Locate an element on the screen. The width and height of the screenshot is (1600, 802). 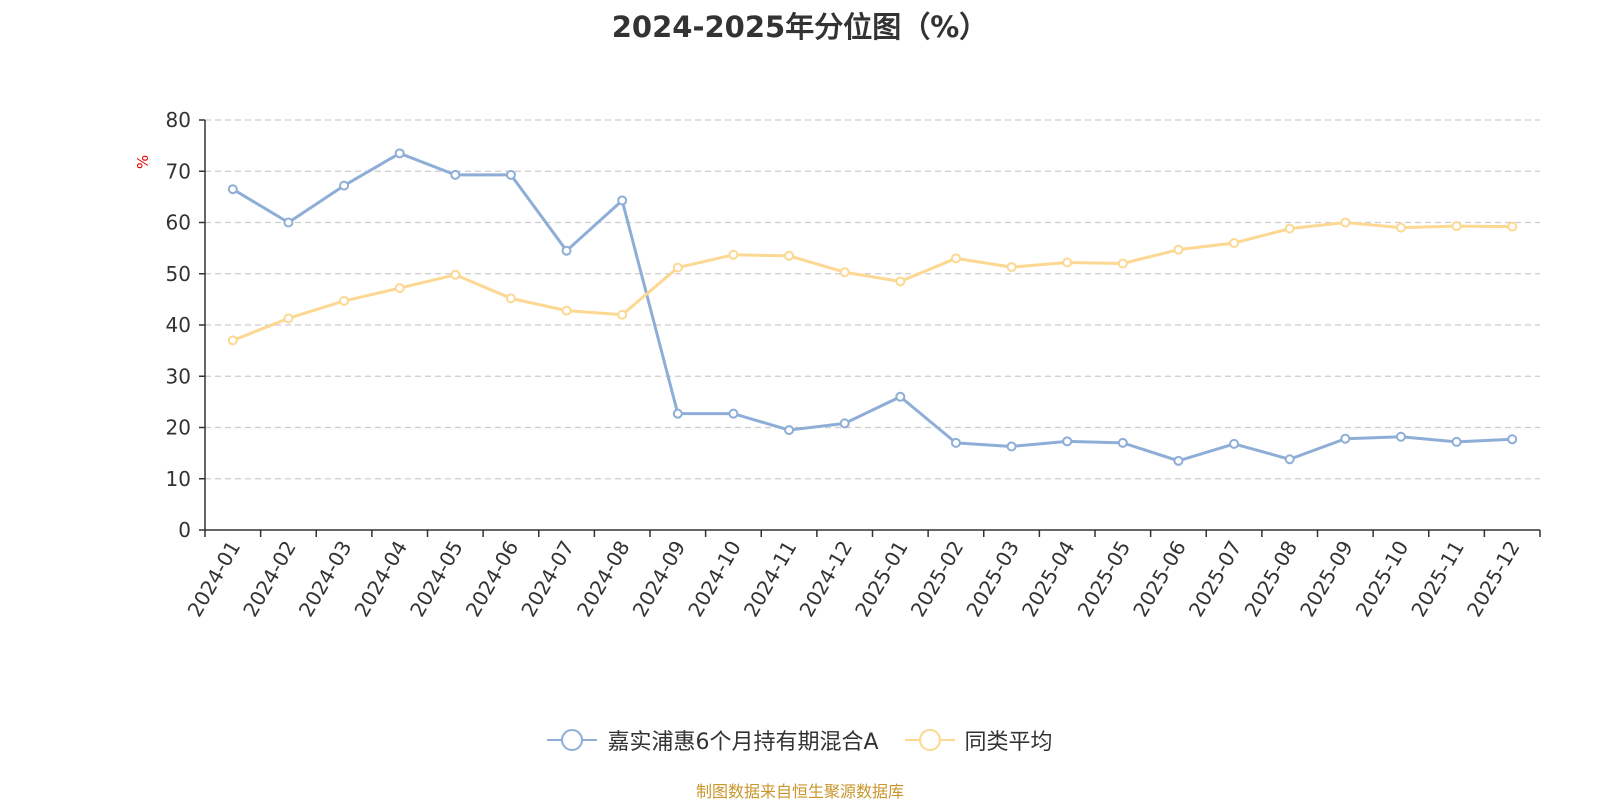
x-tick-label: 2025-04 is located at coordinates (1048, 579).